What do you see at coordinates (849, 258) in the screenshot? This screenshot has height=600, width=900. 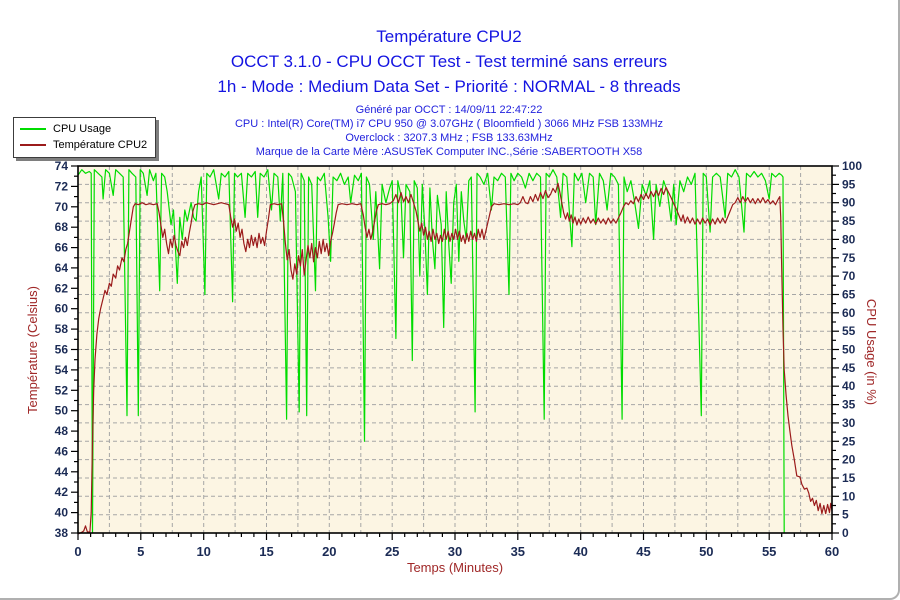 I see `y-right-tick-label: 75` at bounding box center [849, 258].